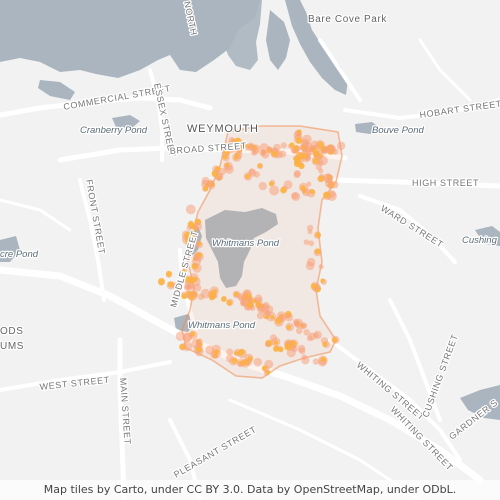 This screenshot has width=500, height=500. What do you see at coordinates (11, 331) in the screenshot?
I see `label-ods: ODS` at bounding box center [11, 331].